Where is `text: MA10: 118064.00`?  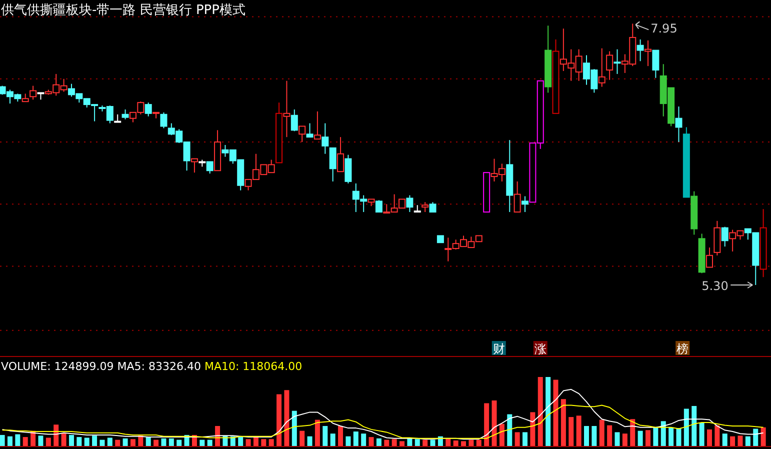
text: MA10: 118064.00 is located at coordinates (253, 366).